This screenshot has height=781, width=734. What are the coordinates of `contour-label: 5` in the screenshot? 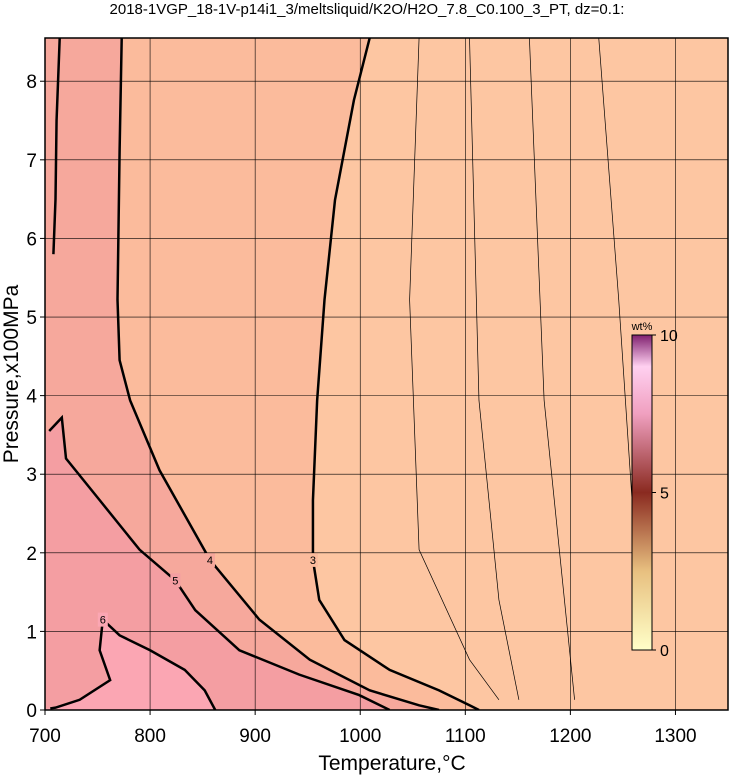 It's located at (175, 581).